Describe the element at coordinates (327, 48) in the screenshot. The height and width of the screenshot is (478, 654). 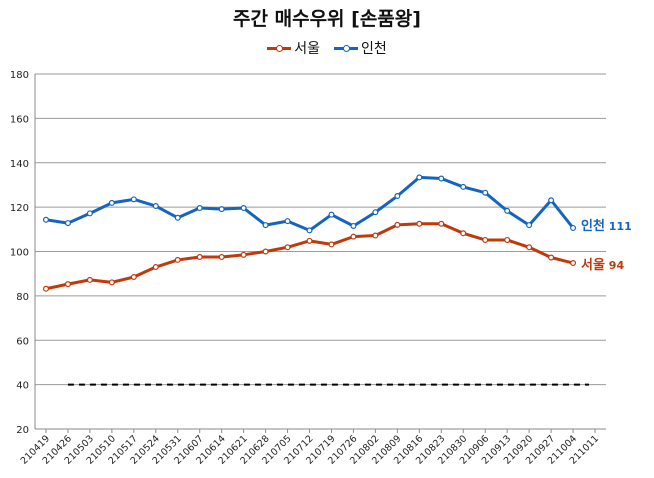
I see `legend: 서울 인천` at that location.